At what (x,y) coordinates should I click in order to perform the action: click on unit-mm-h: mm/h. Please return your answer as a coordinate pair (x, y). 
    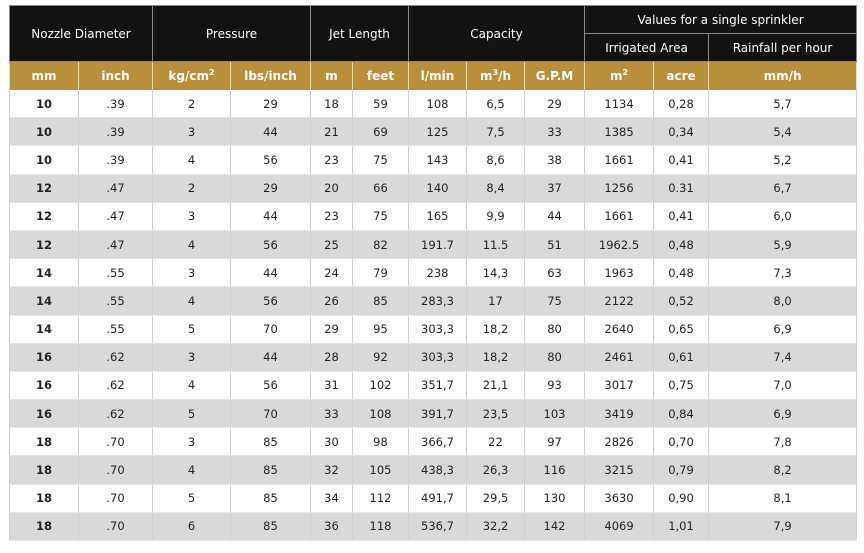
    Looking at the image, I should click on (783, 75).